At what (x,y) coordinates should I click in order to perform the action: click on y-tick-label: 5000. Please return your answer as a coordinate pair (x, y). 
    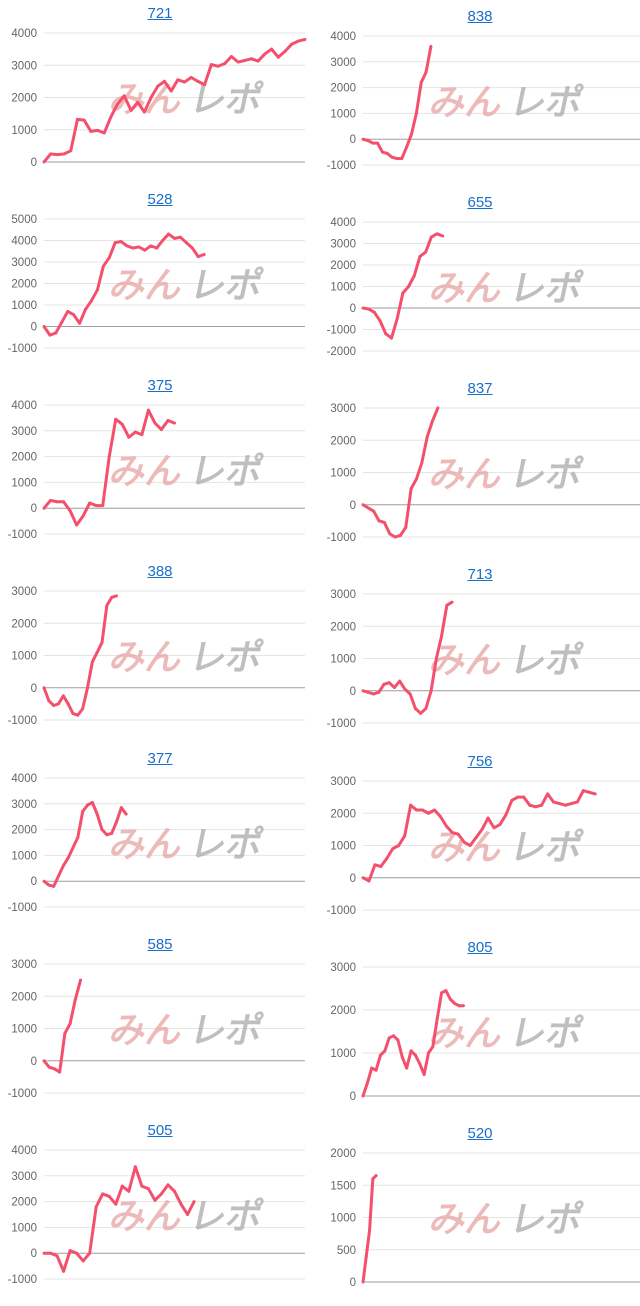
    Looking at the image, I should click on (24, 220).